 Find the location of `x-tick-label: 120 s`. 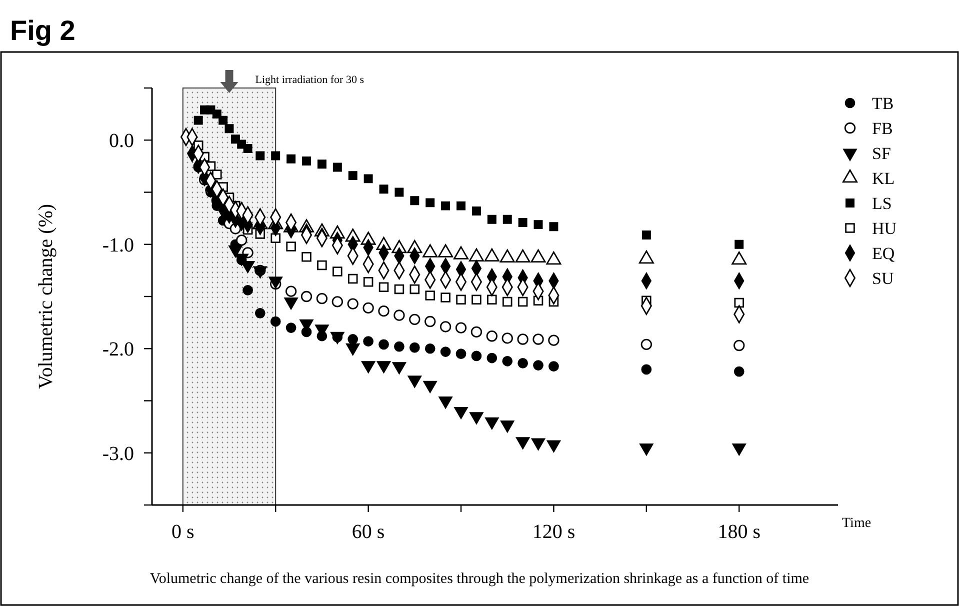

x-tick-label: 120 s is located at coordinates (554, 532).